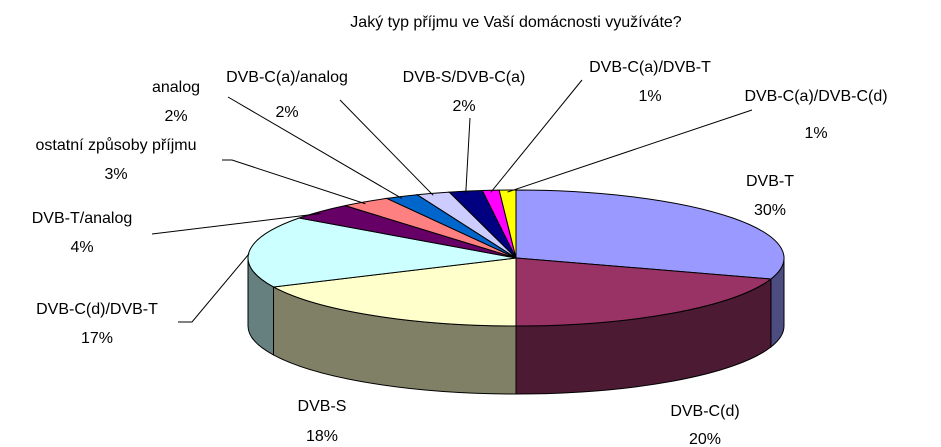 The image size is (941, 447). Describe the element at coordinates (116, 145) in the screenshot. I see `slice-label: ostatní způsoby příjmu` at that location.